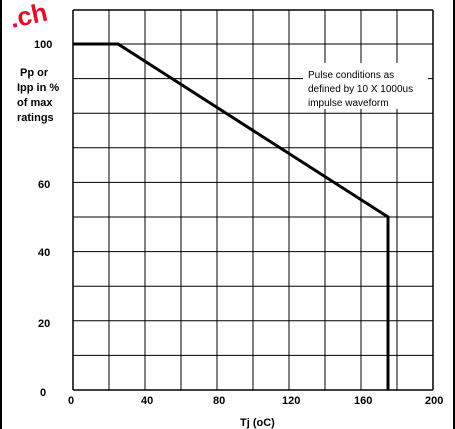 The width and height of the screenshot is (455, 429). I want to click on annotation-box, so click(365, 86).